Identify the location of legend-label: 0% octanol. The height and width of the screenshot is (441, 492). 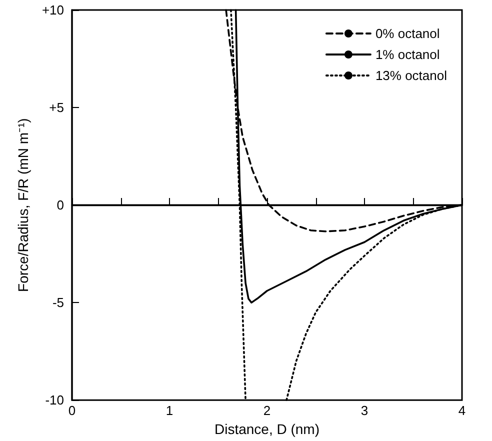
(407, 33).